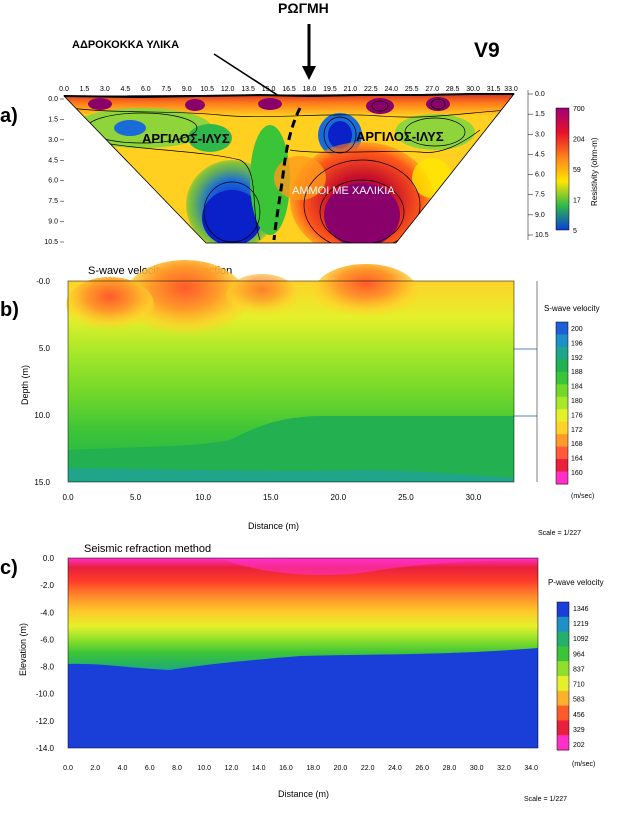 Image resolution: width=618 pixels, height=813 pixels. What do you see at coordinates (232, 768) in the screenshot?
I see `c-x-tick-label: 12.0` at bounding box center [232, 768].